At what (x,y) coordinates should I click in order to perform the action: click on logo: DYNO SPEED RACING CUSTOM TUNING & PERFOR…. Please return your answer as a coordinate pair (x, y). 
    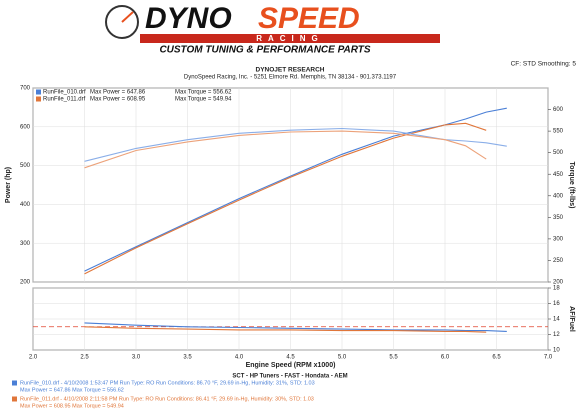
    Looking at the image, I should click on (272, 29).